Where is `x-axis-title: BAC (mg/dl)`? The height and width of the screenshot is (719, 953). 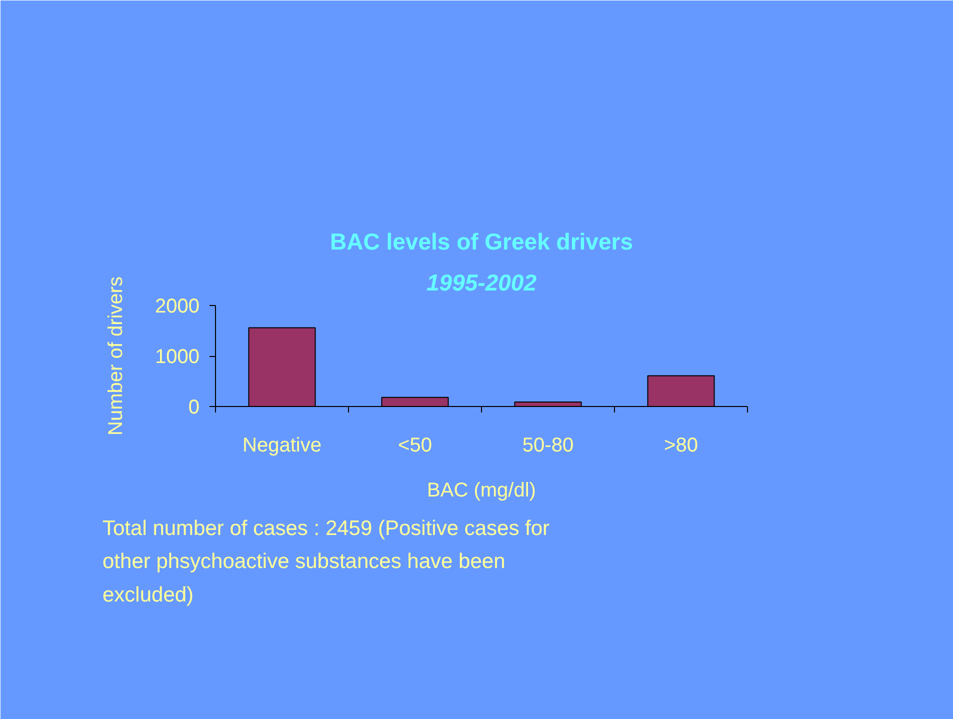 x-axis-title: BAC (mg/dl) is located at coordinates (481, 491).